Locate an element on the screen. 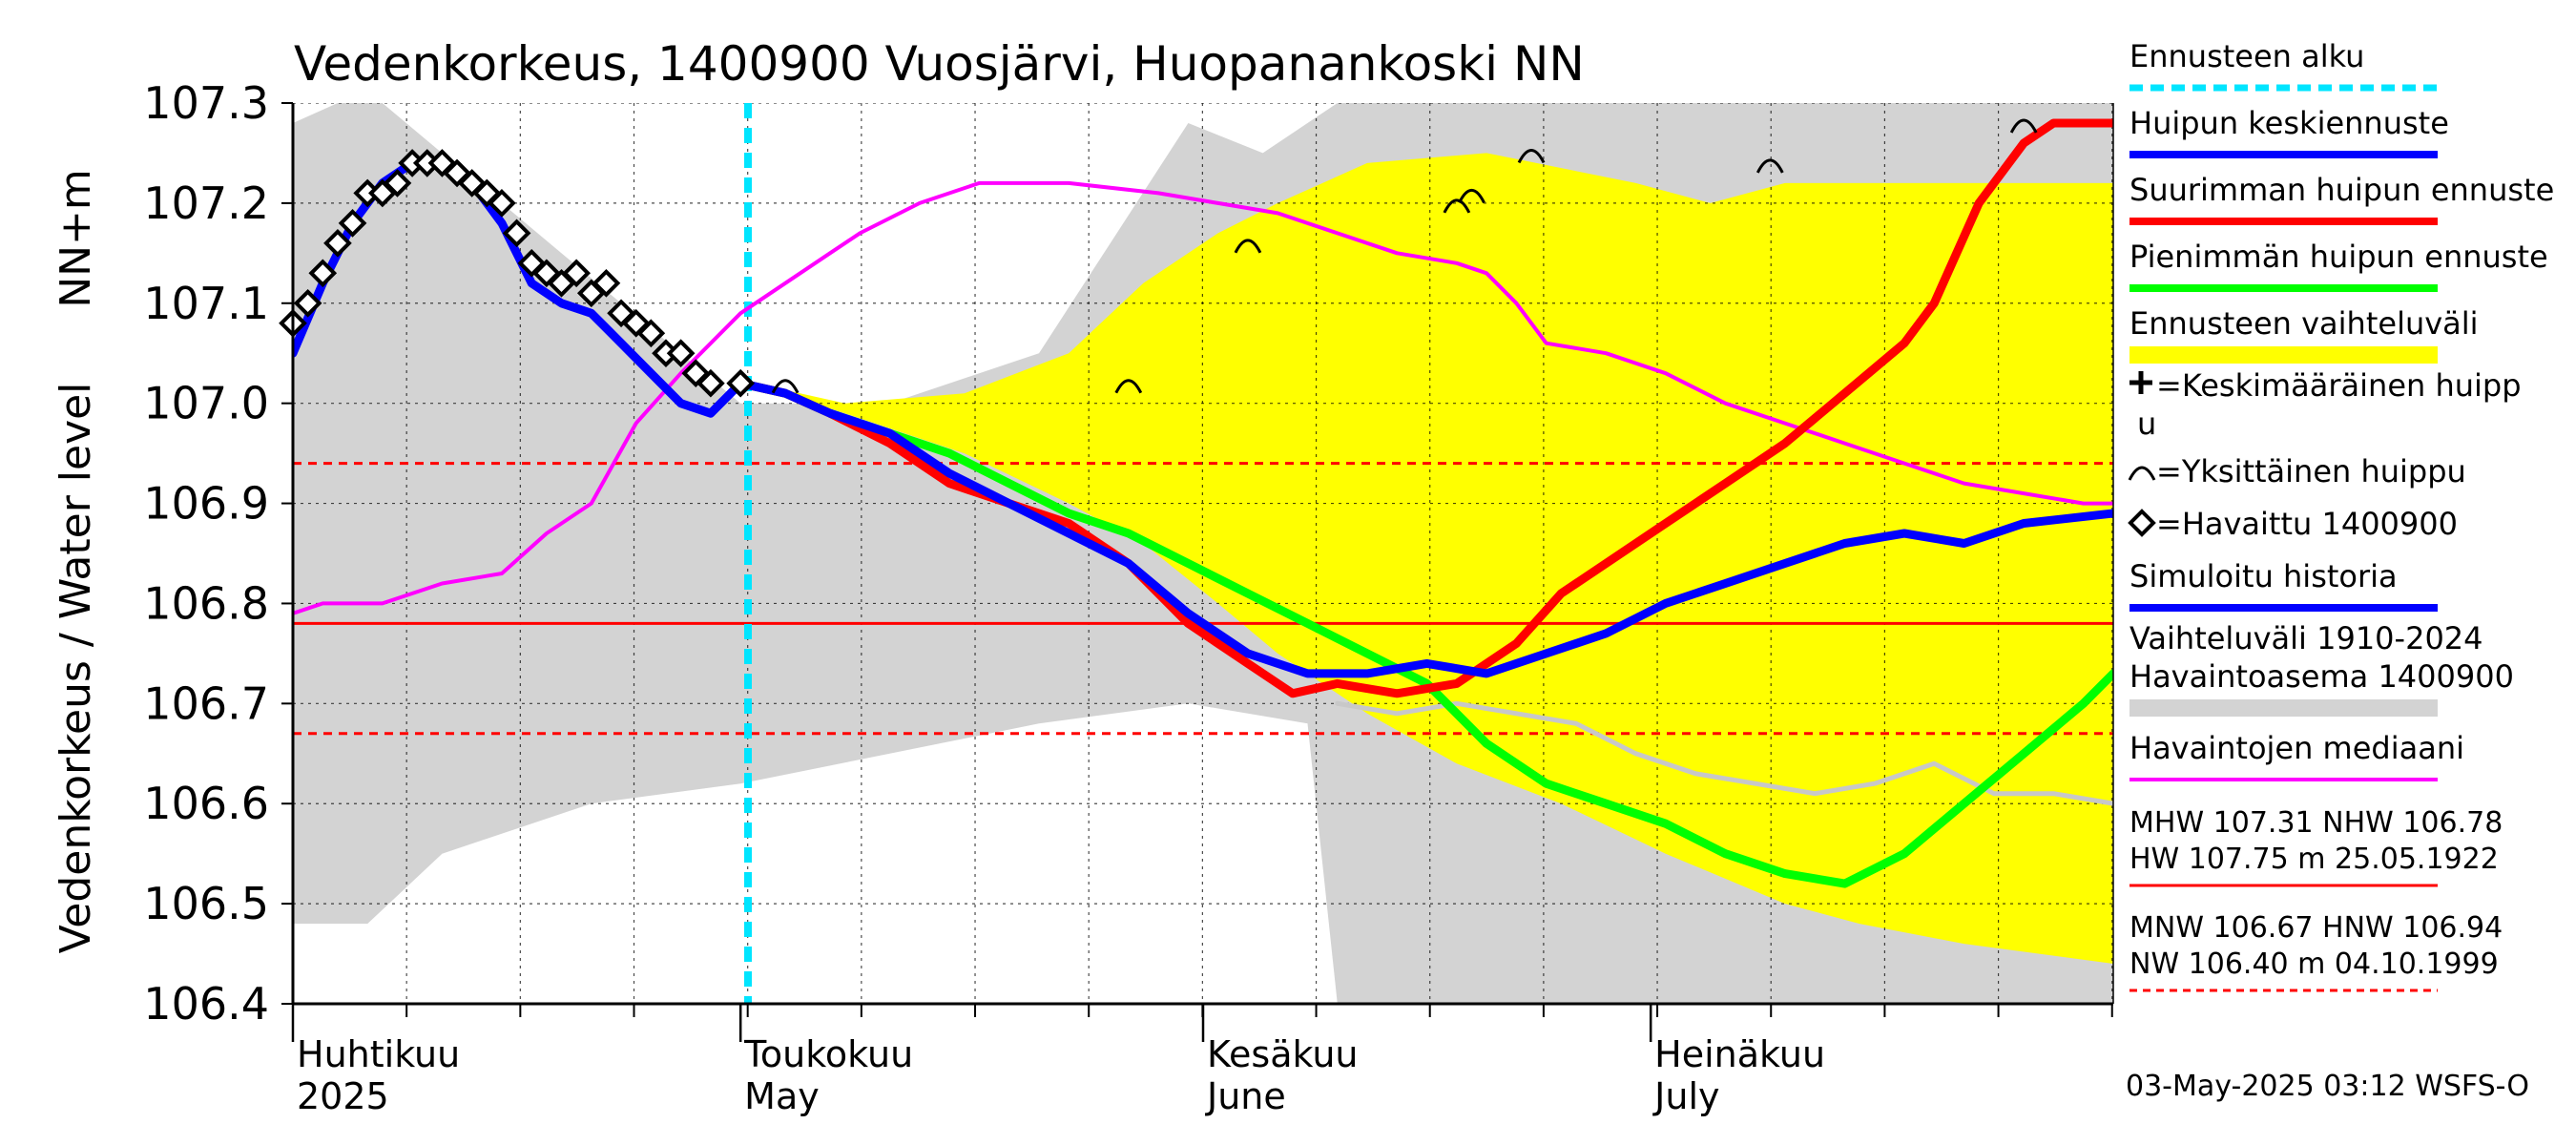  arc-icon is located at coordinates (2142, 473).